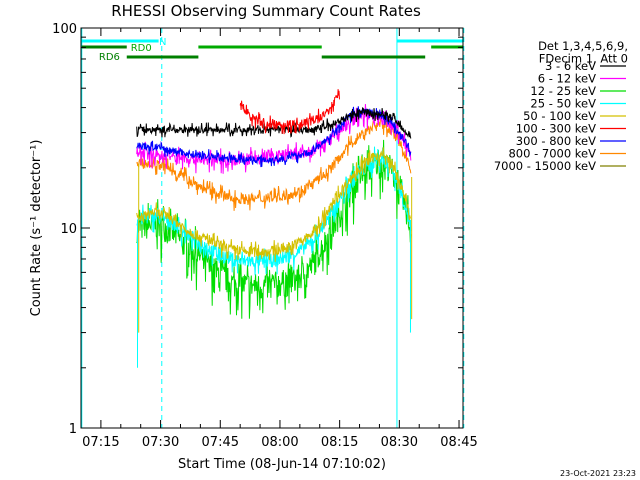  I want to click on legend-entry-4: 50 - 100 keV, so click(559, 116).